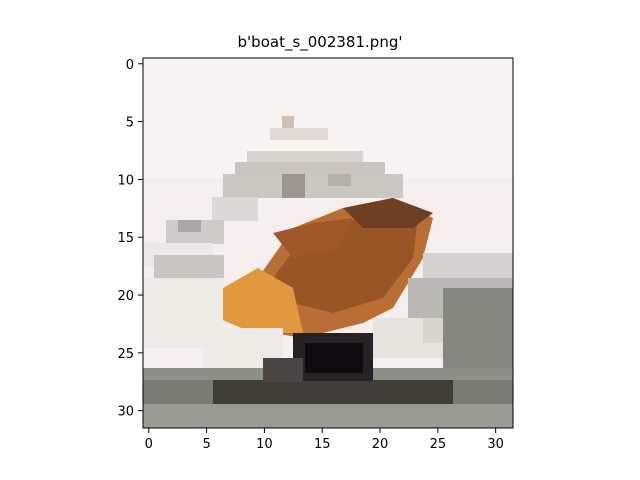  Describe the element at coordinates (322, 444) in the screenshot. I see `x-tick-label: 15` at that location.